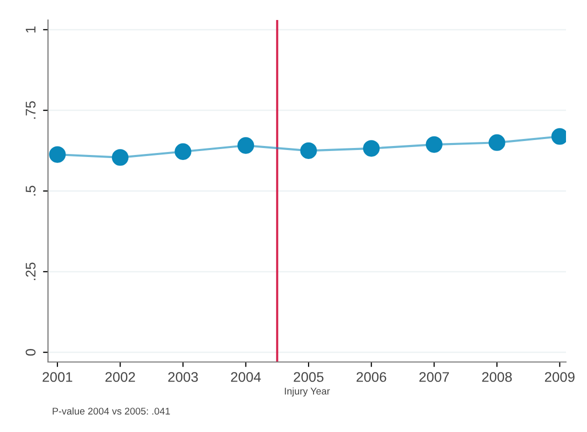  Describe the element at coordinates (246, 377) in the screenshot. I see `x-tick-label: 2004` at that location.